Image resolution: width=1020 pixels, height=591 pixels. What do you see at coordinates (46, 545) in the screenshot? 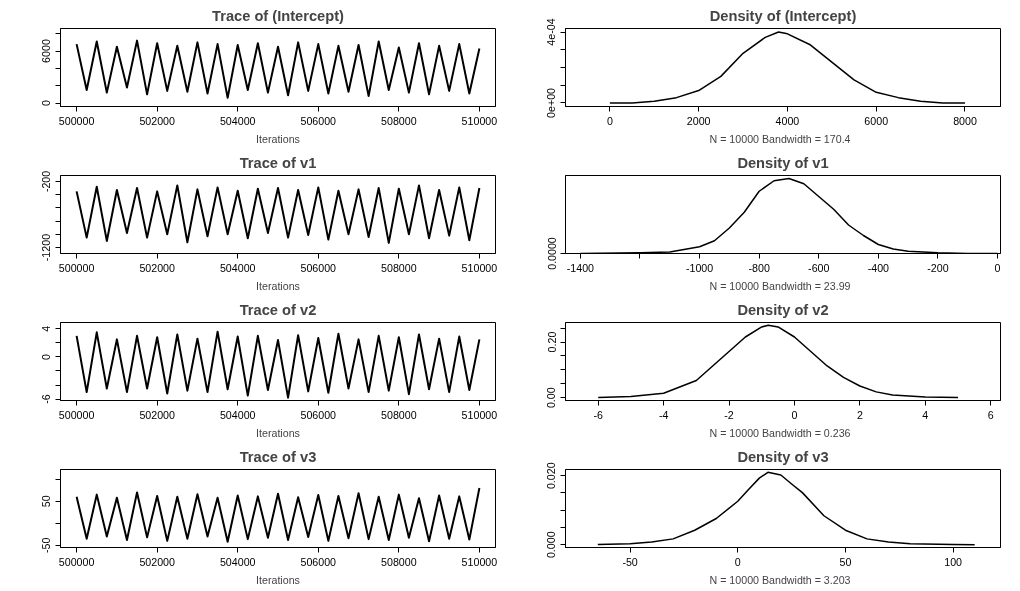
I see `y-tick-label: -50` at bounding box center [46, 545].